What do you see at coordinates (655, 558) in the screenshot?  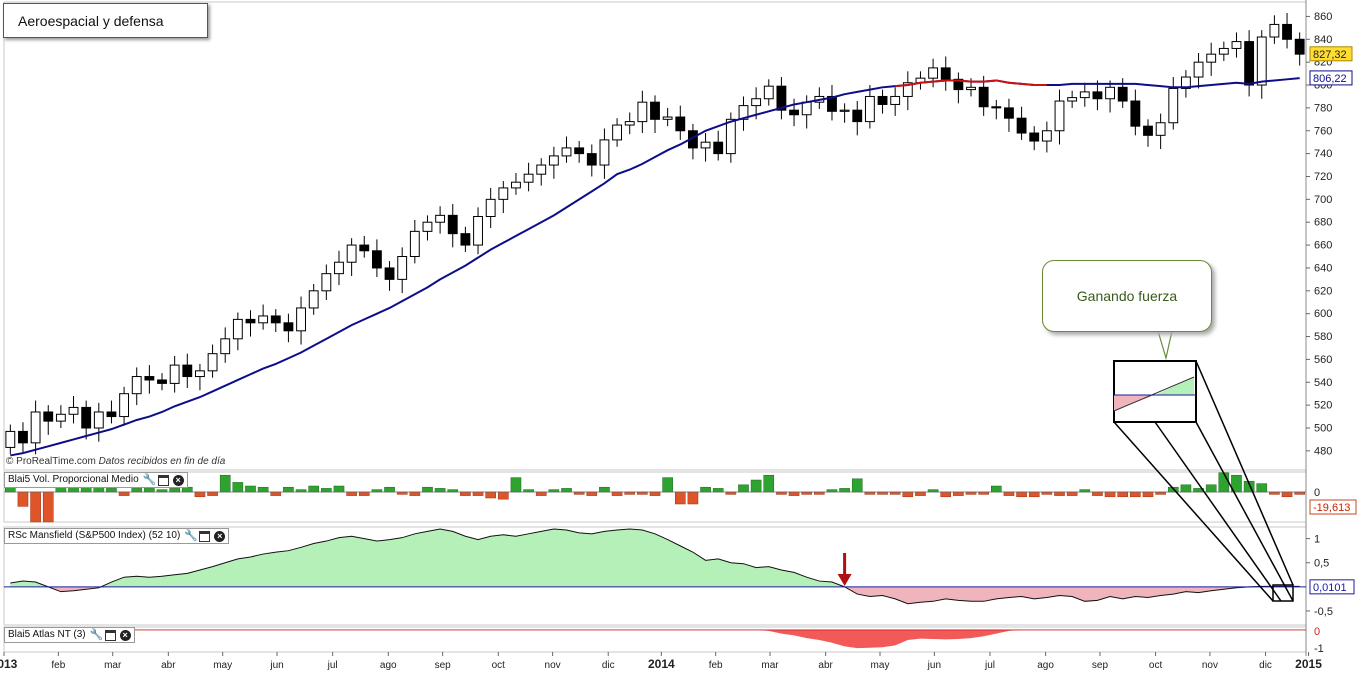 I see `rs-positive-area` at bounding box center [655, 558].